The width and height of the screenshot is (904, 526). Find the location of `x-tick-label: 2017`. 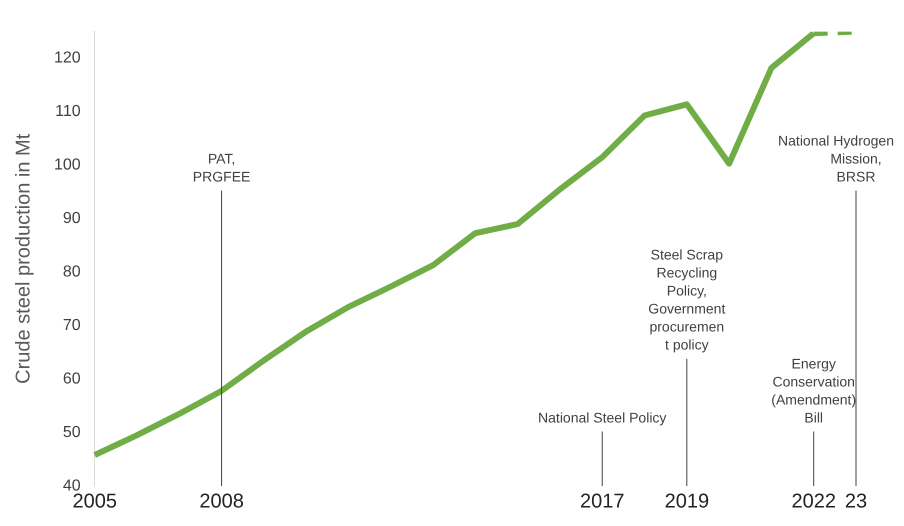

x-tick-label: 2017 is located at coordinates (602, 501).